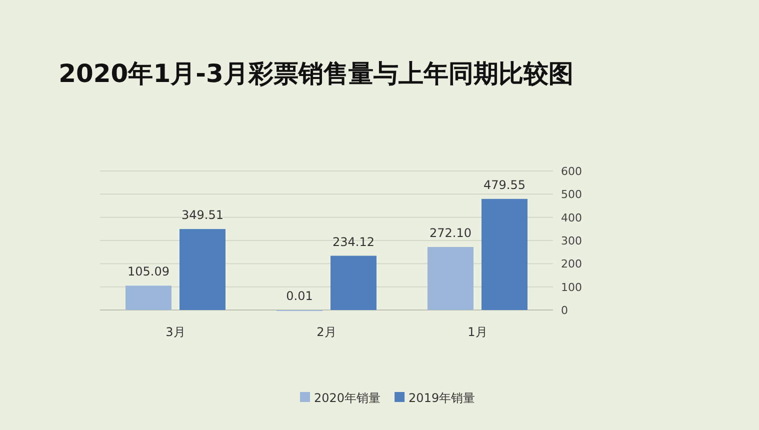 The image size is (759, 430). What do you see at coordinates (442, 398) in the screenshot?
I see `legend-label: 2019年销量` at bounding box center [442, 398].